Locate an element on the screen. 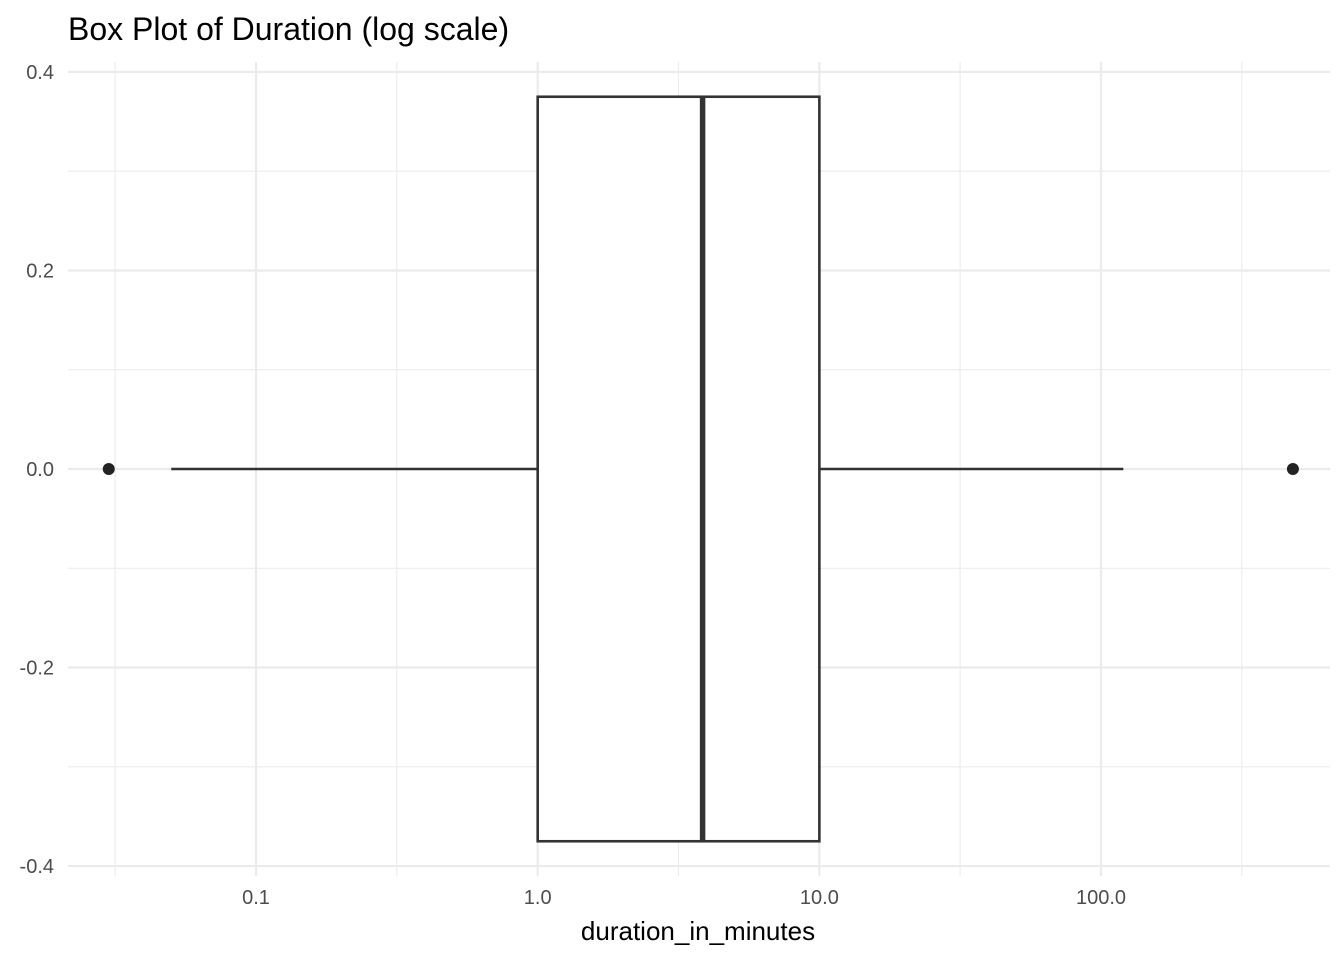 This screenshot has width=1344, height=960. y-tick-label: 0.4 is located at coordinates (40, 73).